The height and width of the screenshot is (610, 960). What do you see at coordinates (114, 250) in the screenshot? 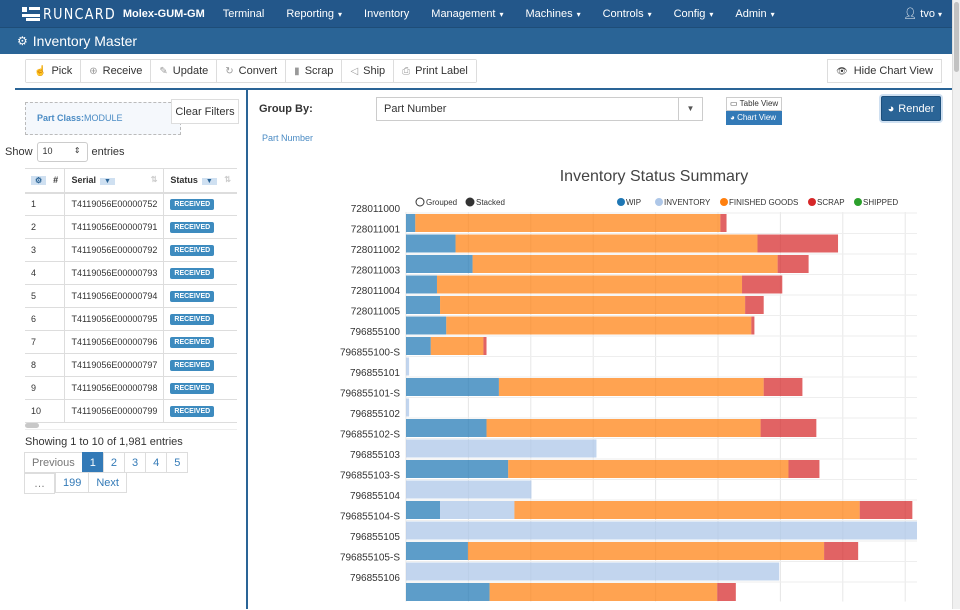
I see `serial-cell: T4119056E00000792` at bounding box center [114, 250].